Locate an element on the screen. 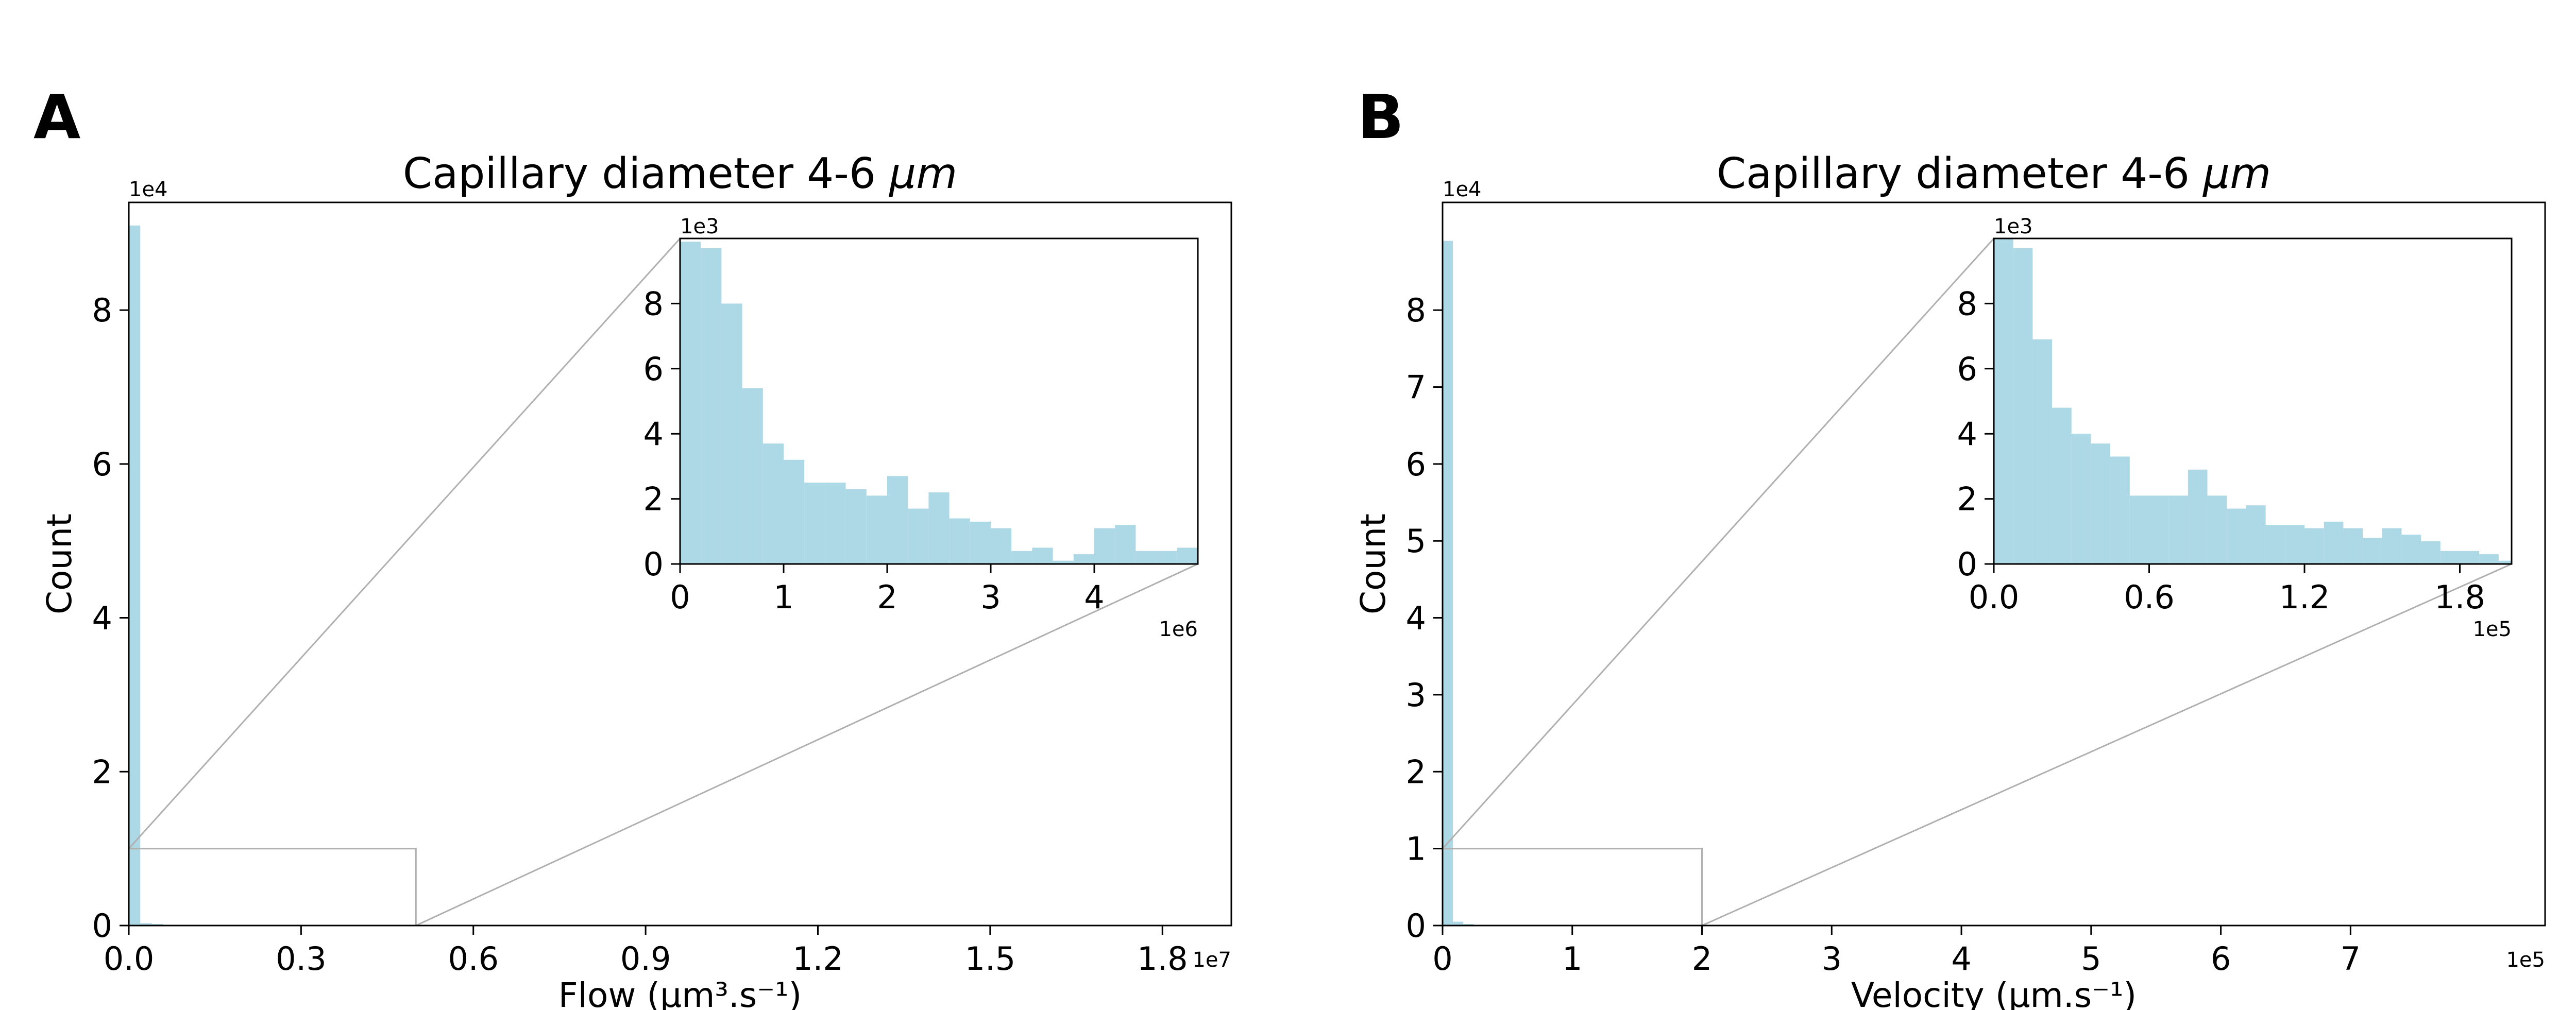 This screenshot has height=1010, width=2576. inset-chart: 0.0 0.6 1.2 1.8 0 2 4 6 8 1e3 1e5 is located at coordinates (2235, 428).